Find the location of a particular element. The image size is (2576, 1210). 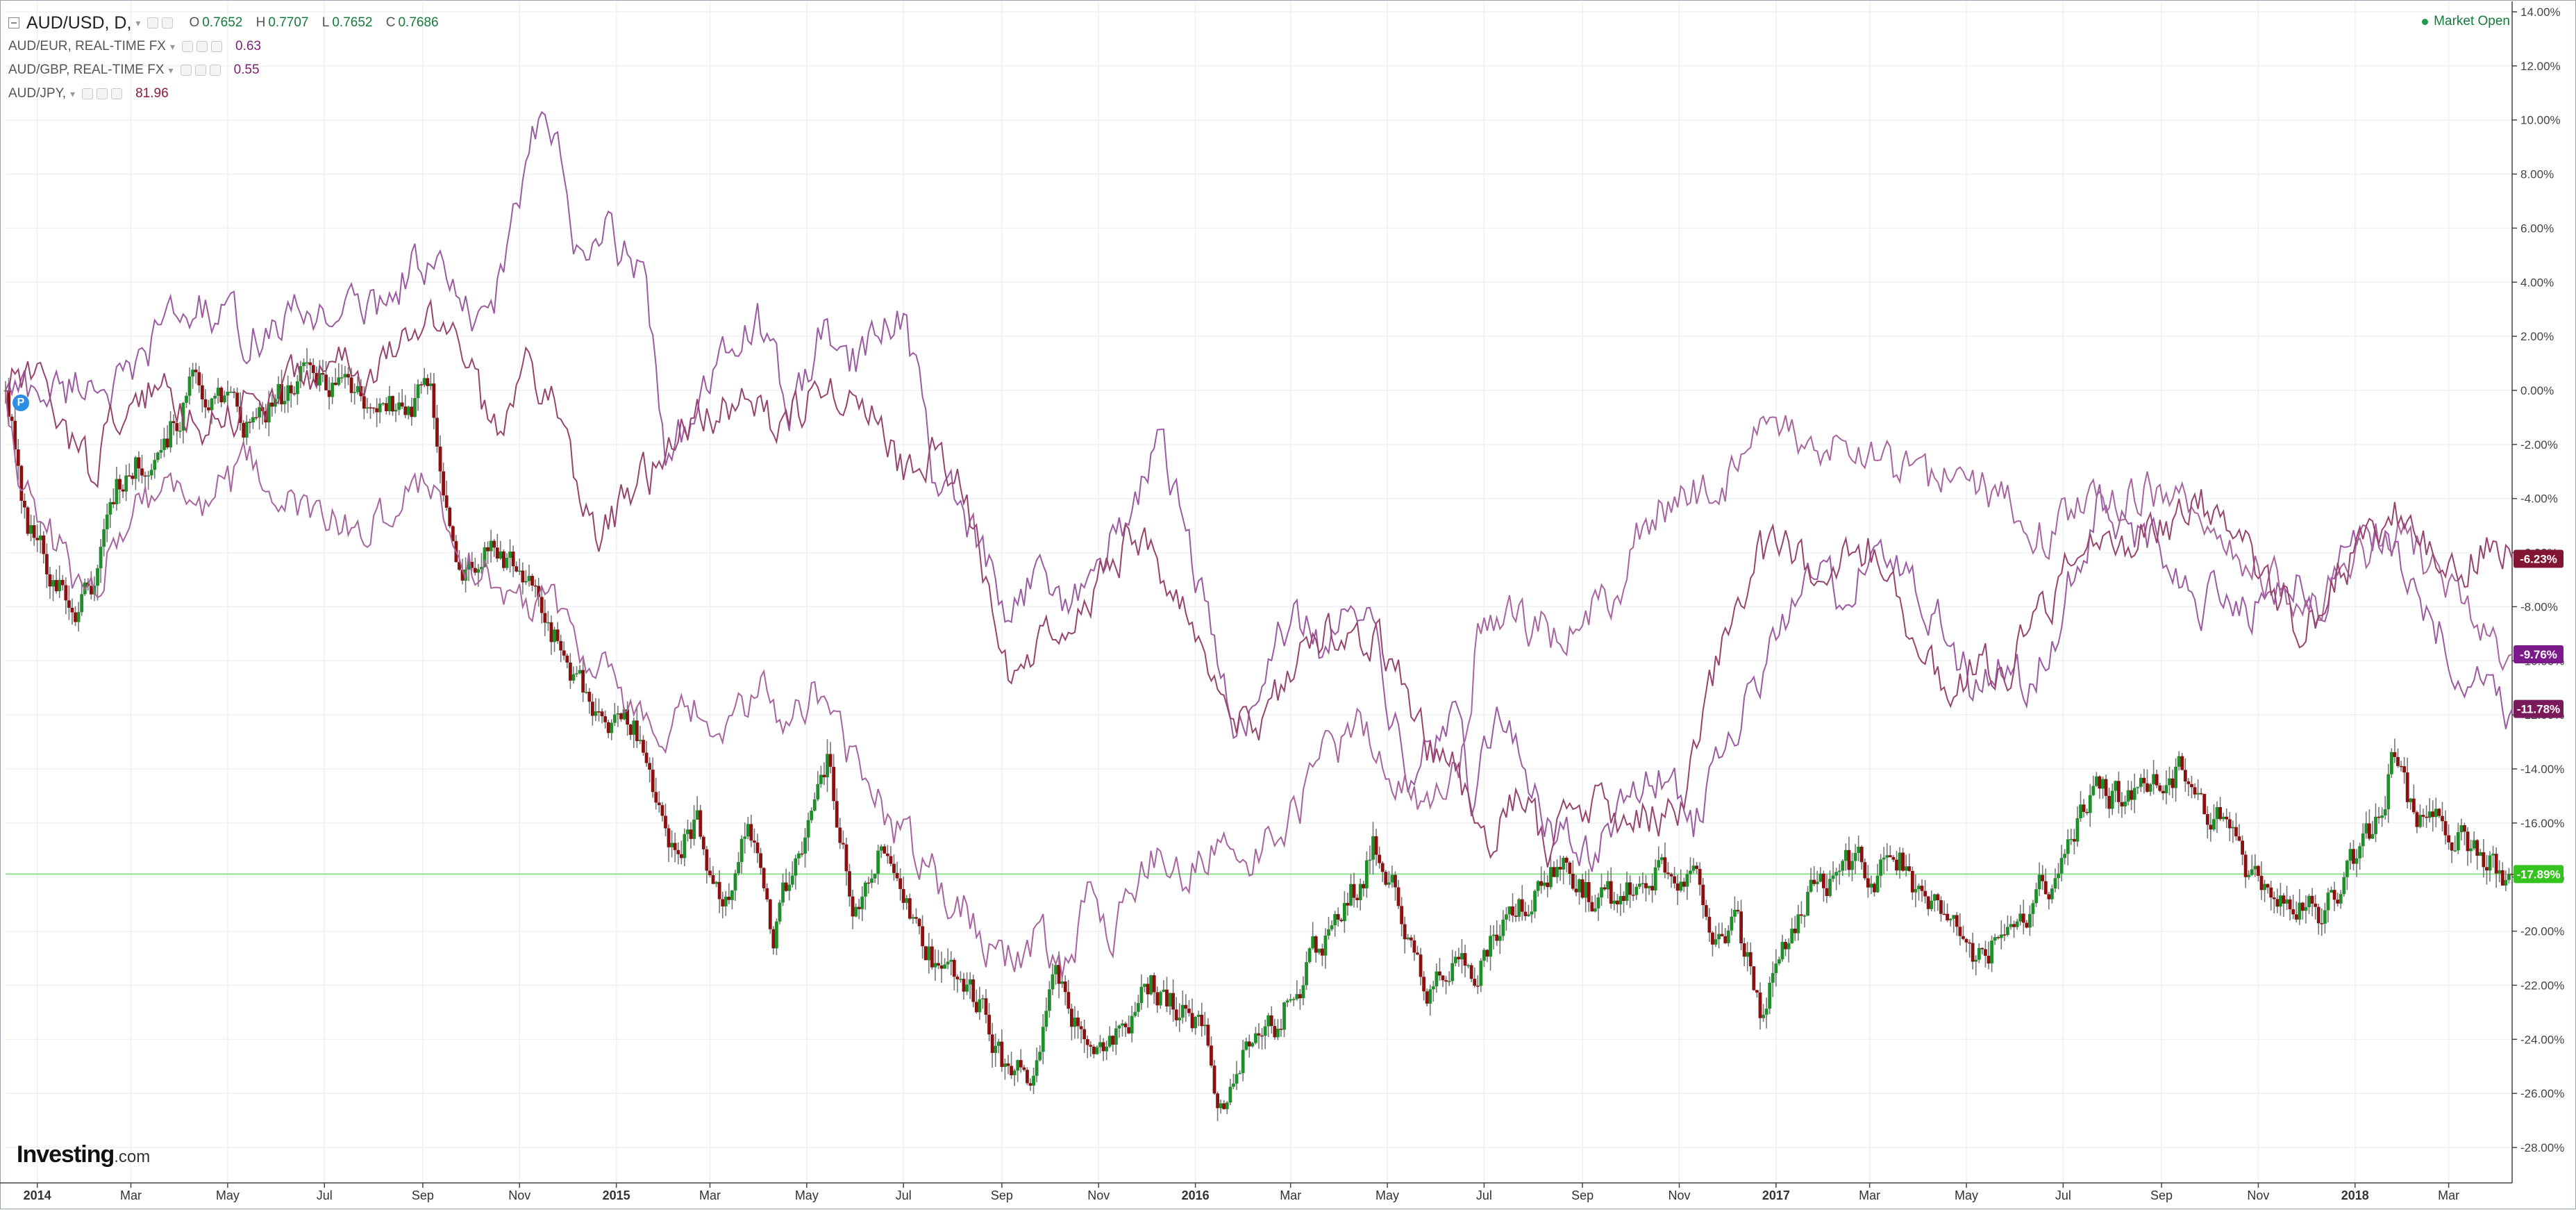

compare-symbol: AUD/EUR, REAL-TIME FX is located at coordinates (87, 46).